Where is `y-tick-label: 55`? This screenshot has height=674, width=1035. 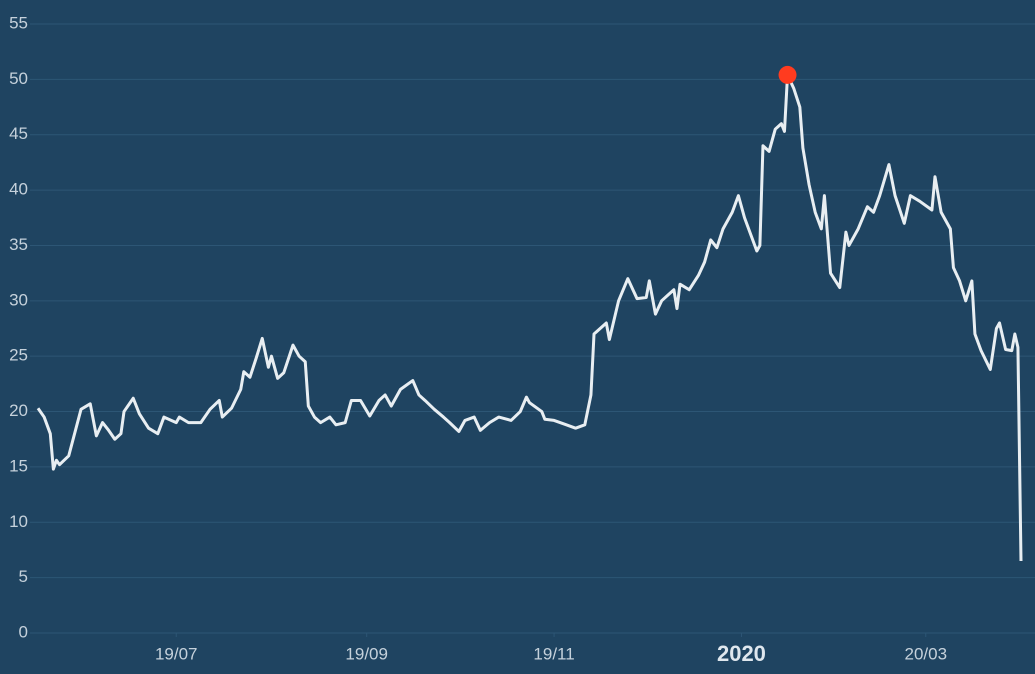 y-tick-label: 55 is located at coordinates (18, 22).